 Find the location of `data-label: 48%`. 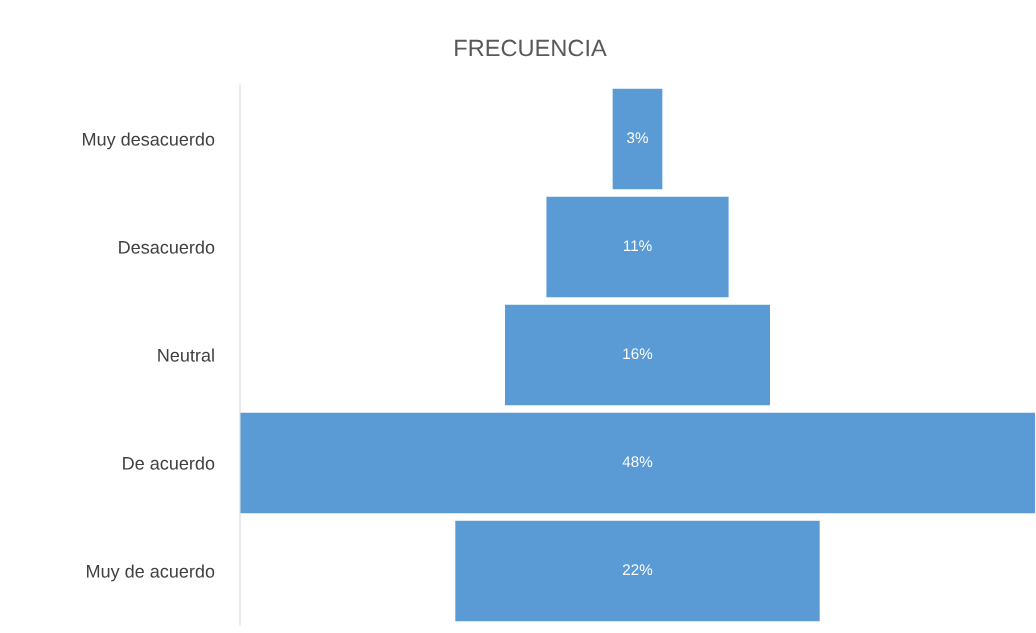

data-label: 48% is located at coordinates (637, 462).